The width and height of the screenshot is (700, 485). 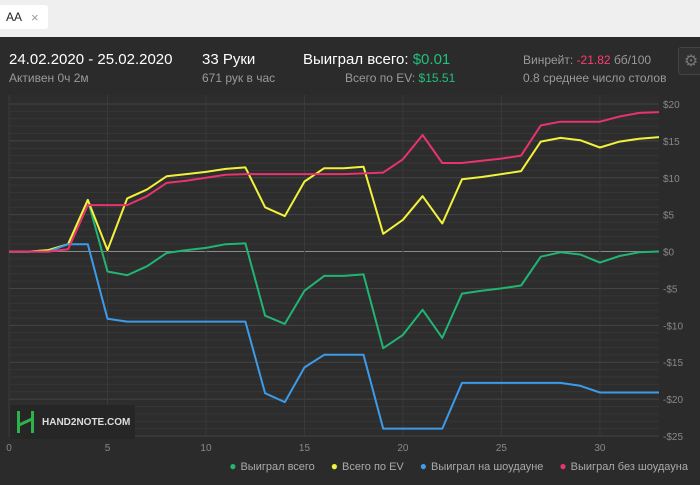 What do you see at coordinates (669, 216) in the screenshot?
I see `y-tick-label: $5` at bounding box center [669, 216].